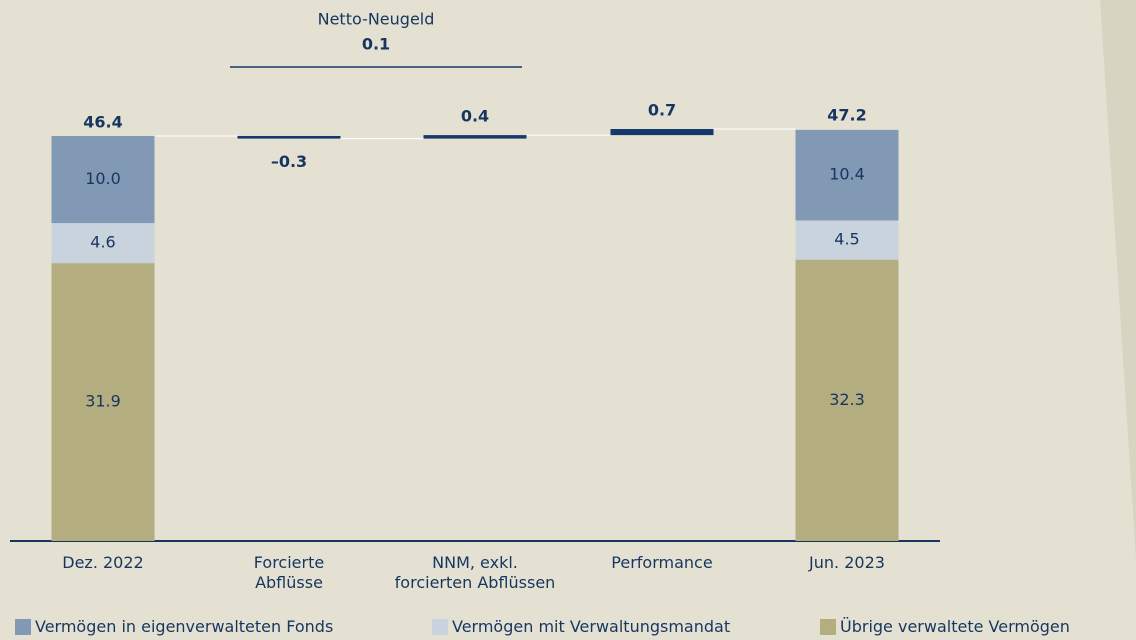 This screenshot has width=1136, height=640. Describe the element at coordinates (103, 562) in the screenshot. I see `x-tick-label: Dez. 2022` at that location.